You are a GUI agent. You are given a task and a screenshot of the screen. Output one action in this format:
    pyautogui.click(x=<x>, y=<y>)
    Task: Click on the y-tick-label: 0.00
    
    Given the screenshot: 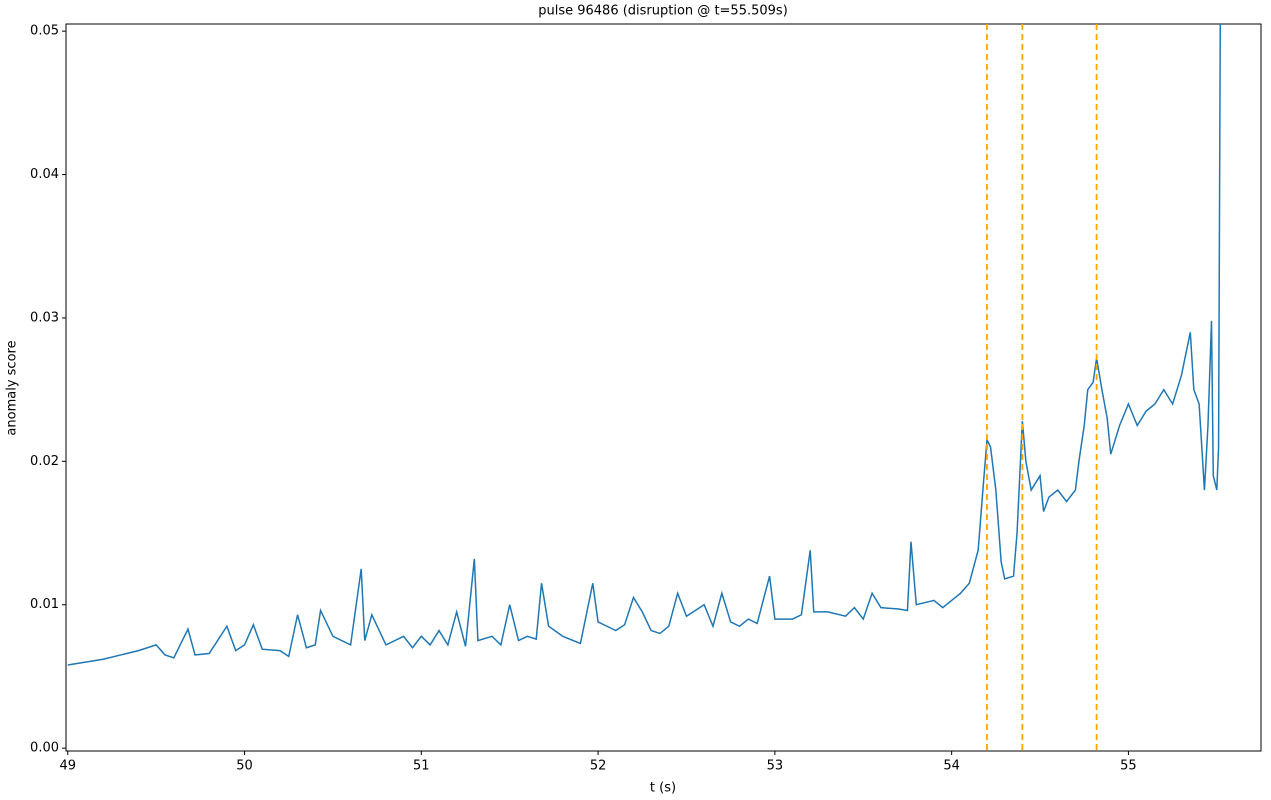 What is the action you would take?
    pyautogui.click(x=44, y=748)
    